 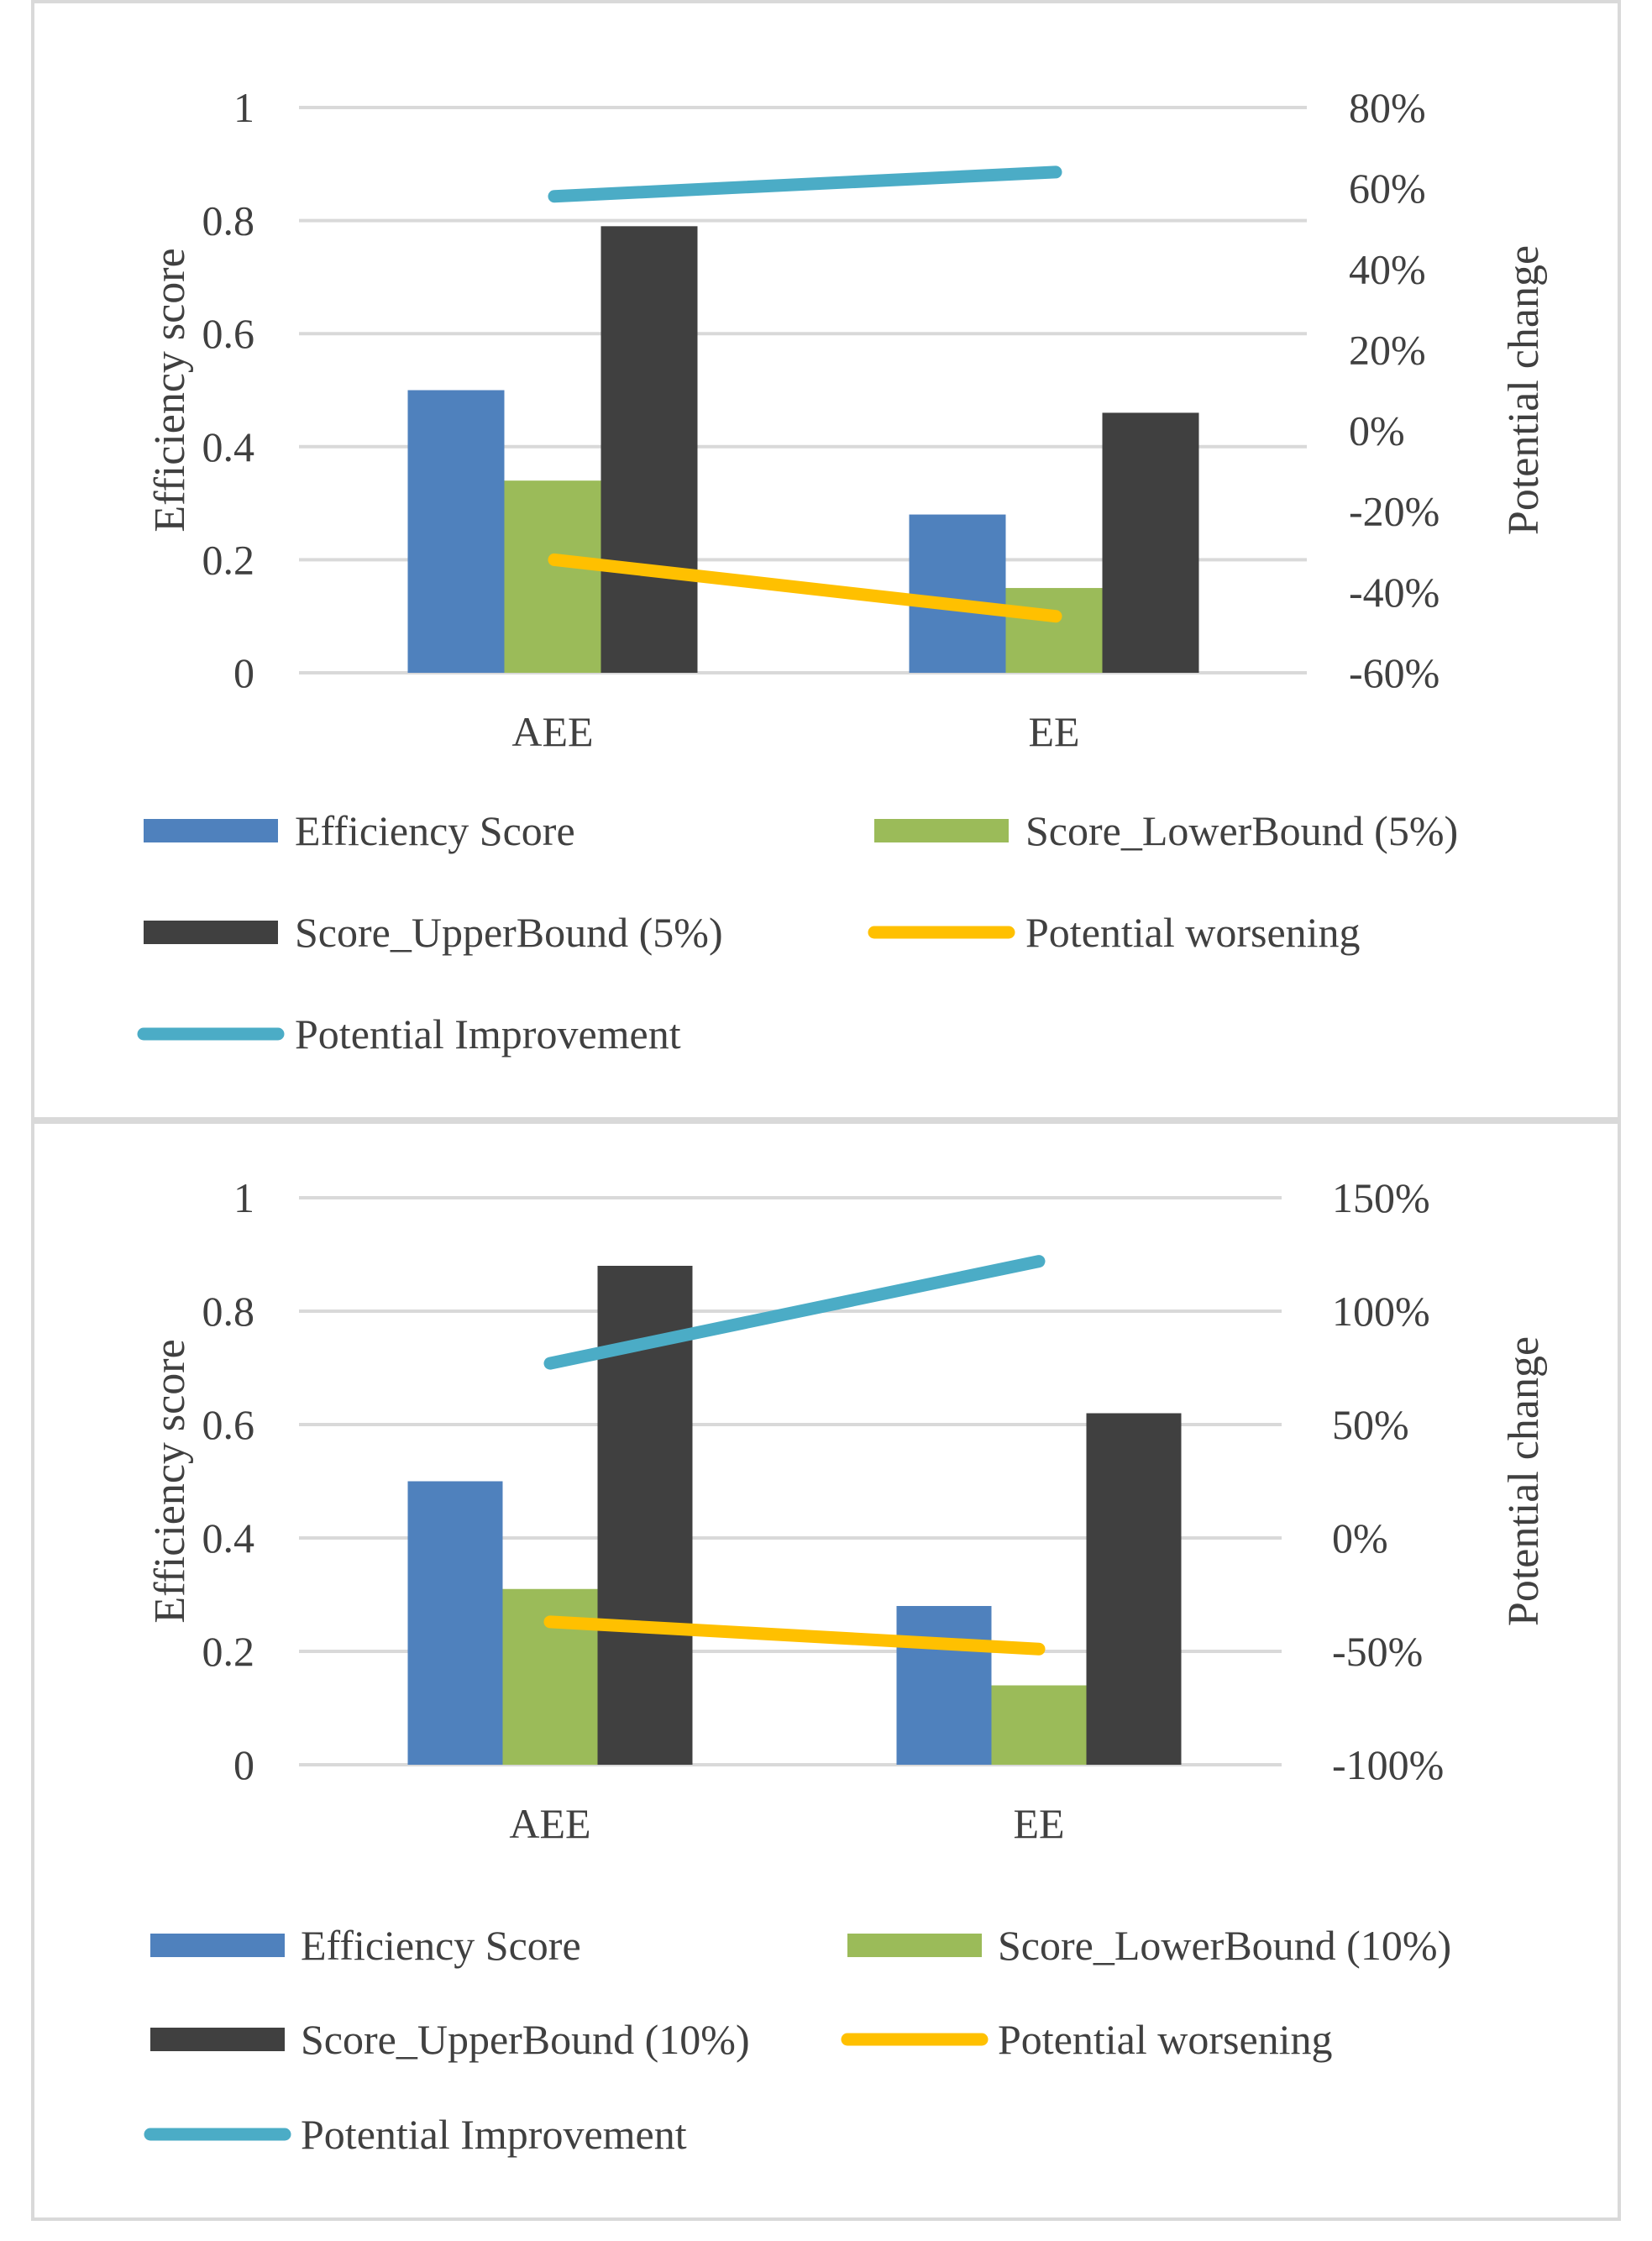 What do you see at coordinates (1134, 1589) in the screenshot?
I see `bar-score-upperbound-10-ee` at bounding box center [1134, 1589].